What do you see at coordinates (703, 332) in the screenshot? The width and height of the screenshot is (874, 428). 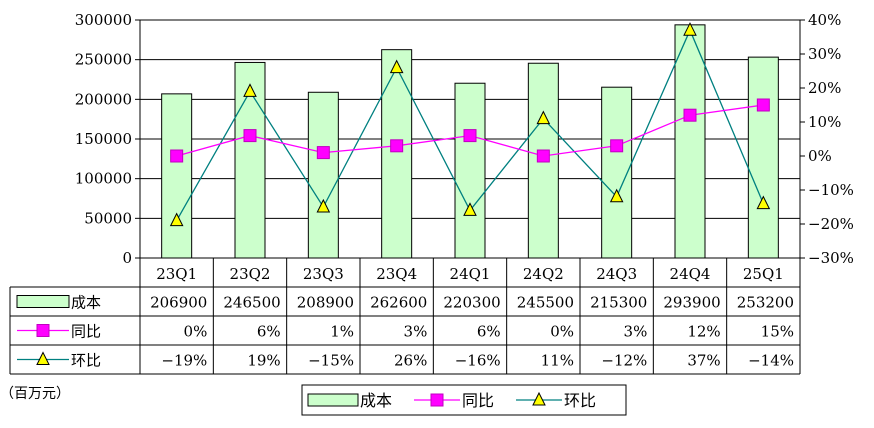 I see `table-cell-value: 12%` at bounding box center [703, 332].